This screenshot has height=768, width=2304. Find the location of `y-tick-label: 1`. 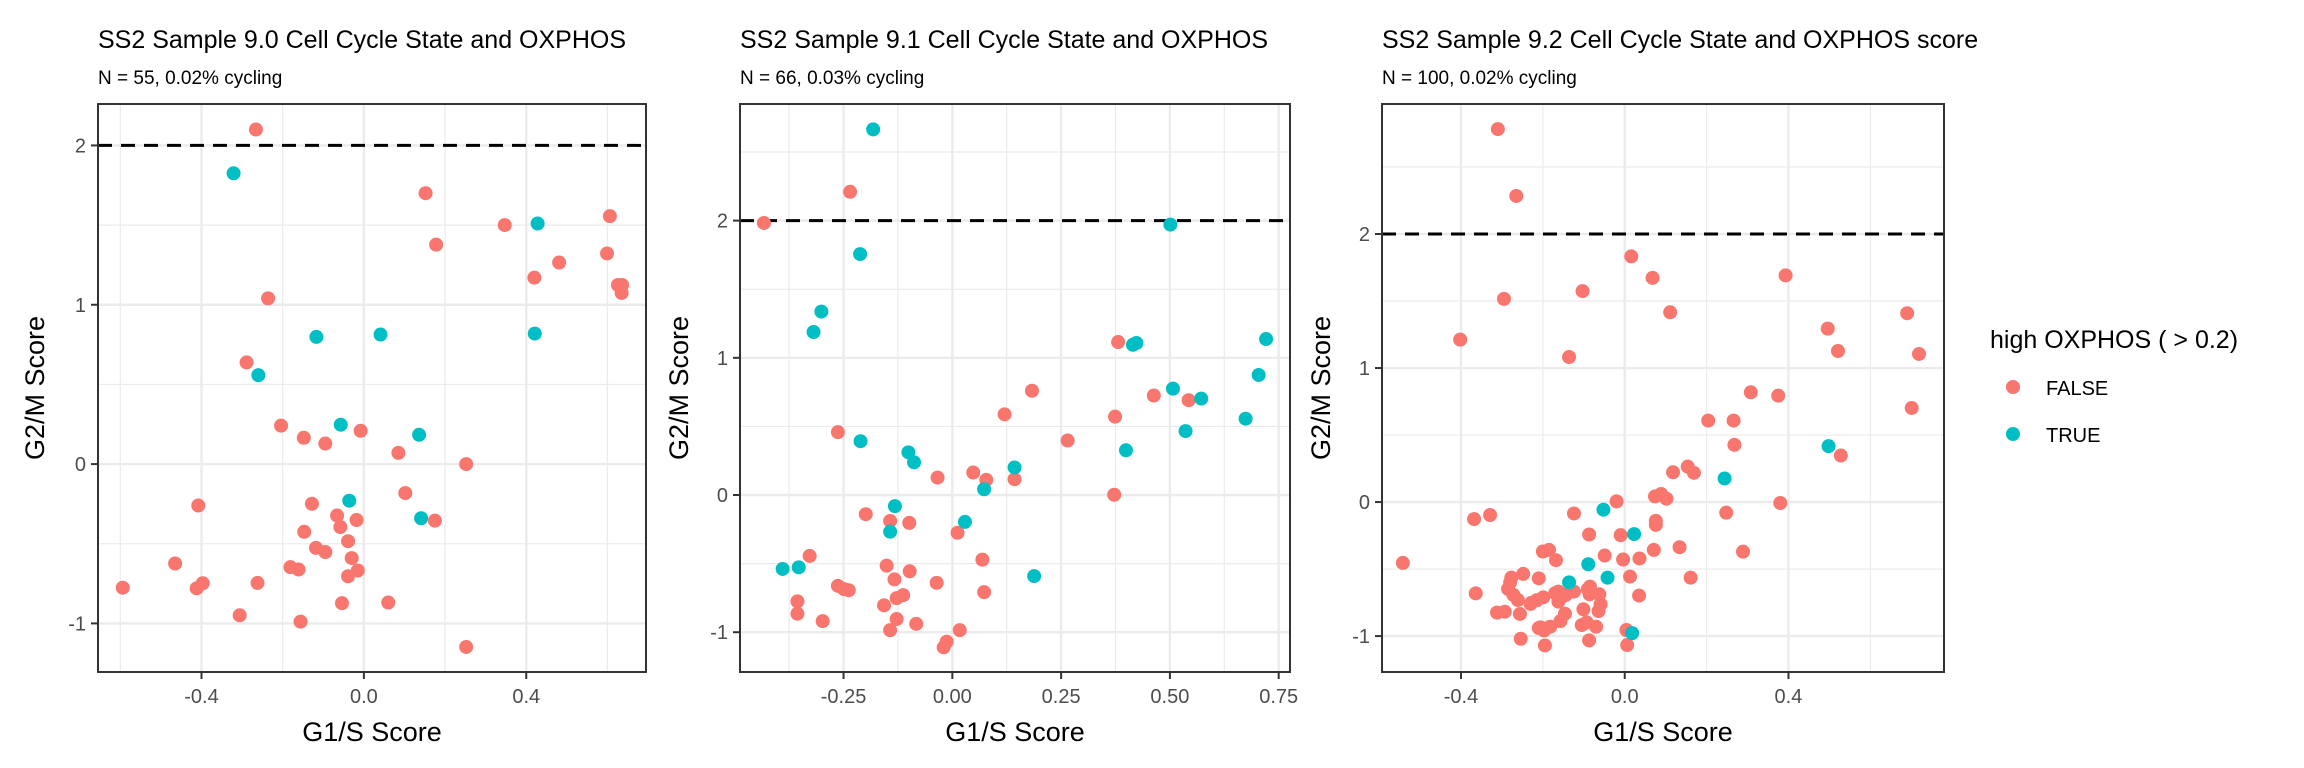

y-tick-label: 1 is located at coordinates (1364, 369).